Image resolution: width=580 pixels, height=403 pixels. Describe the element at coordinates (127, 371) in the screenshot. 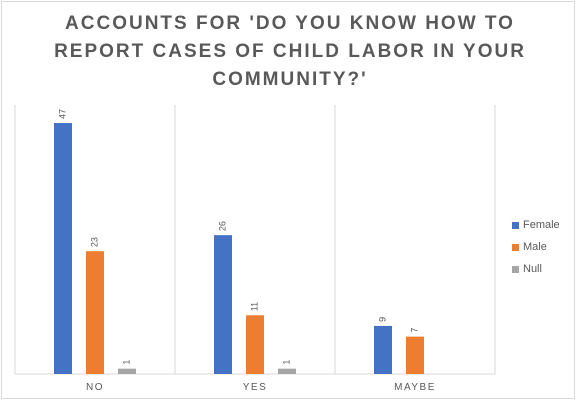

I see `bar-null-no` at that location.